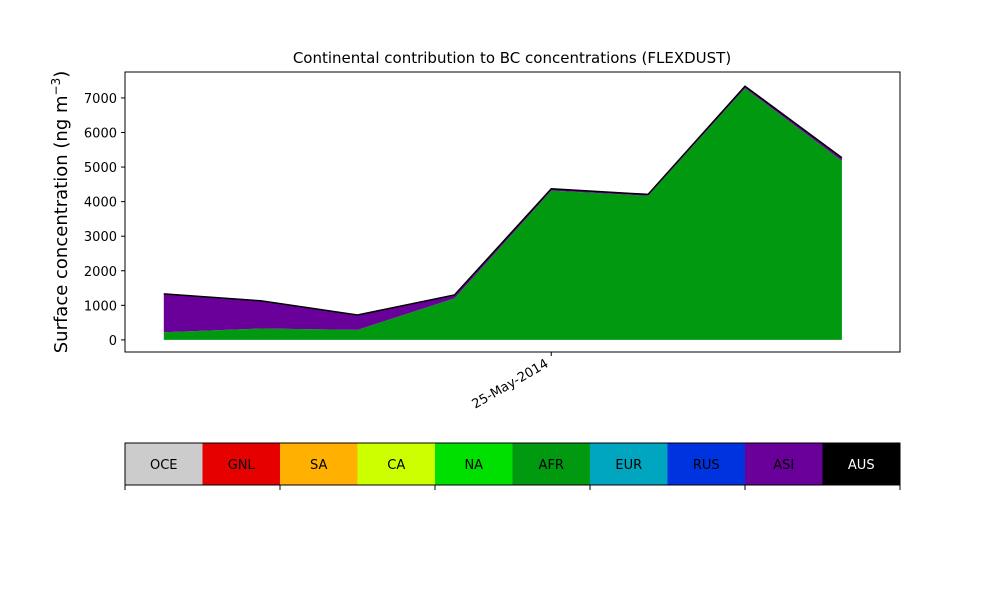 This screenshot has width=1000, height=600. I want to click on legend-label-gnl: GNL, so click(242, 465).